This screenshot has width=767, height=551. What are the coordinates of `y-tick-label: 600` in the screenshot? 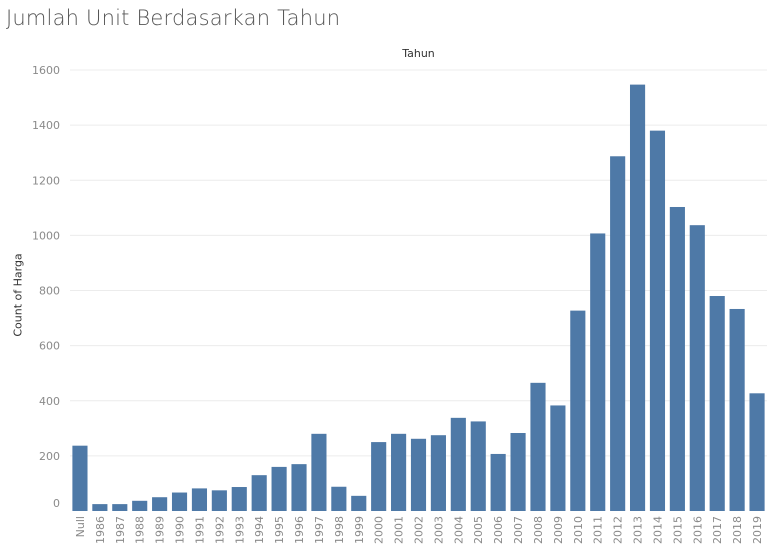 It's located at (49, 346).